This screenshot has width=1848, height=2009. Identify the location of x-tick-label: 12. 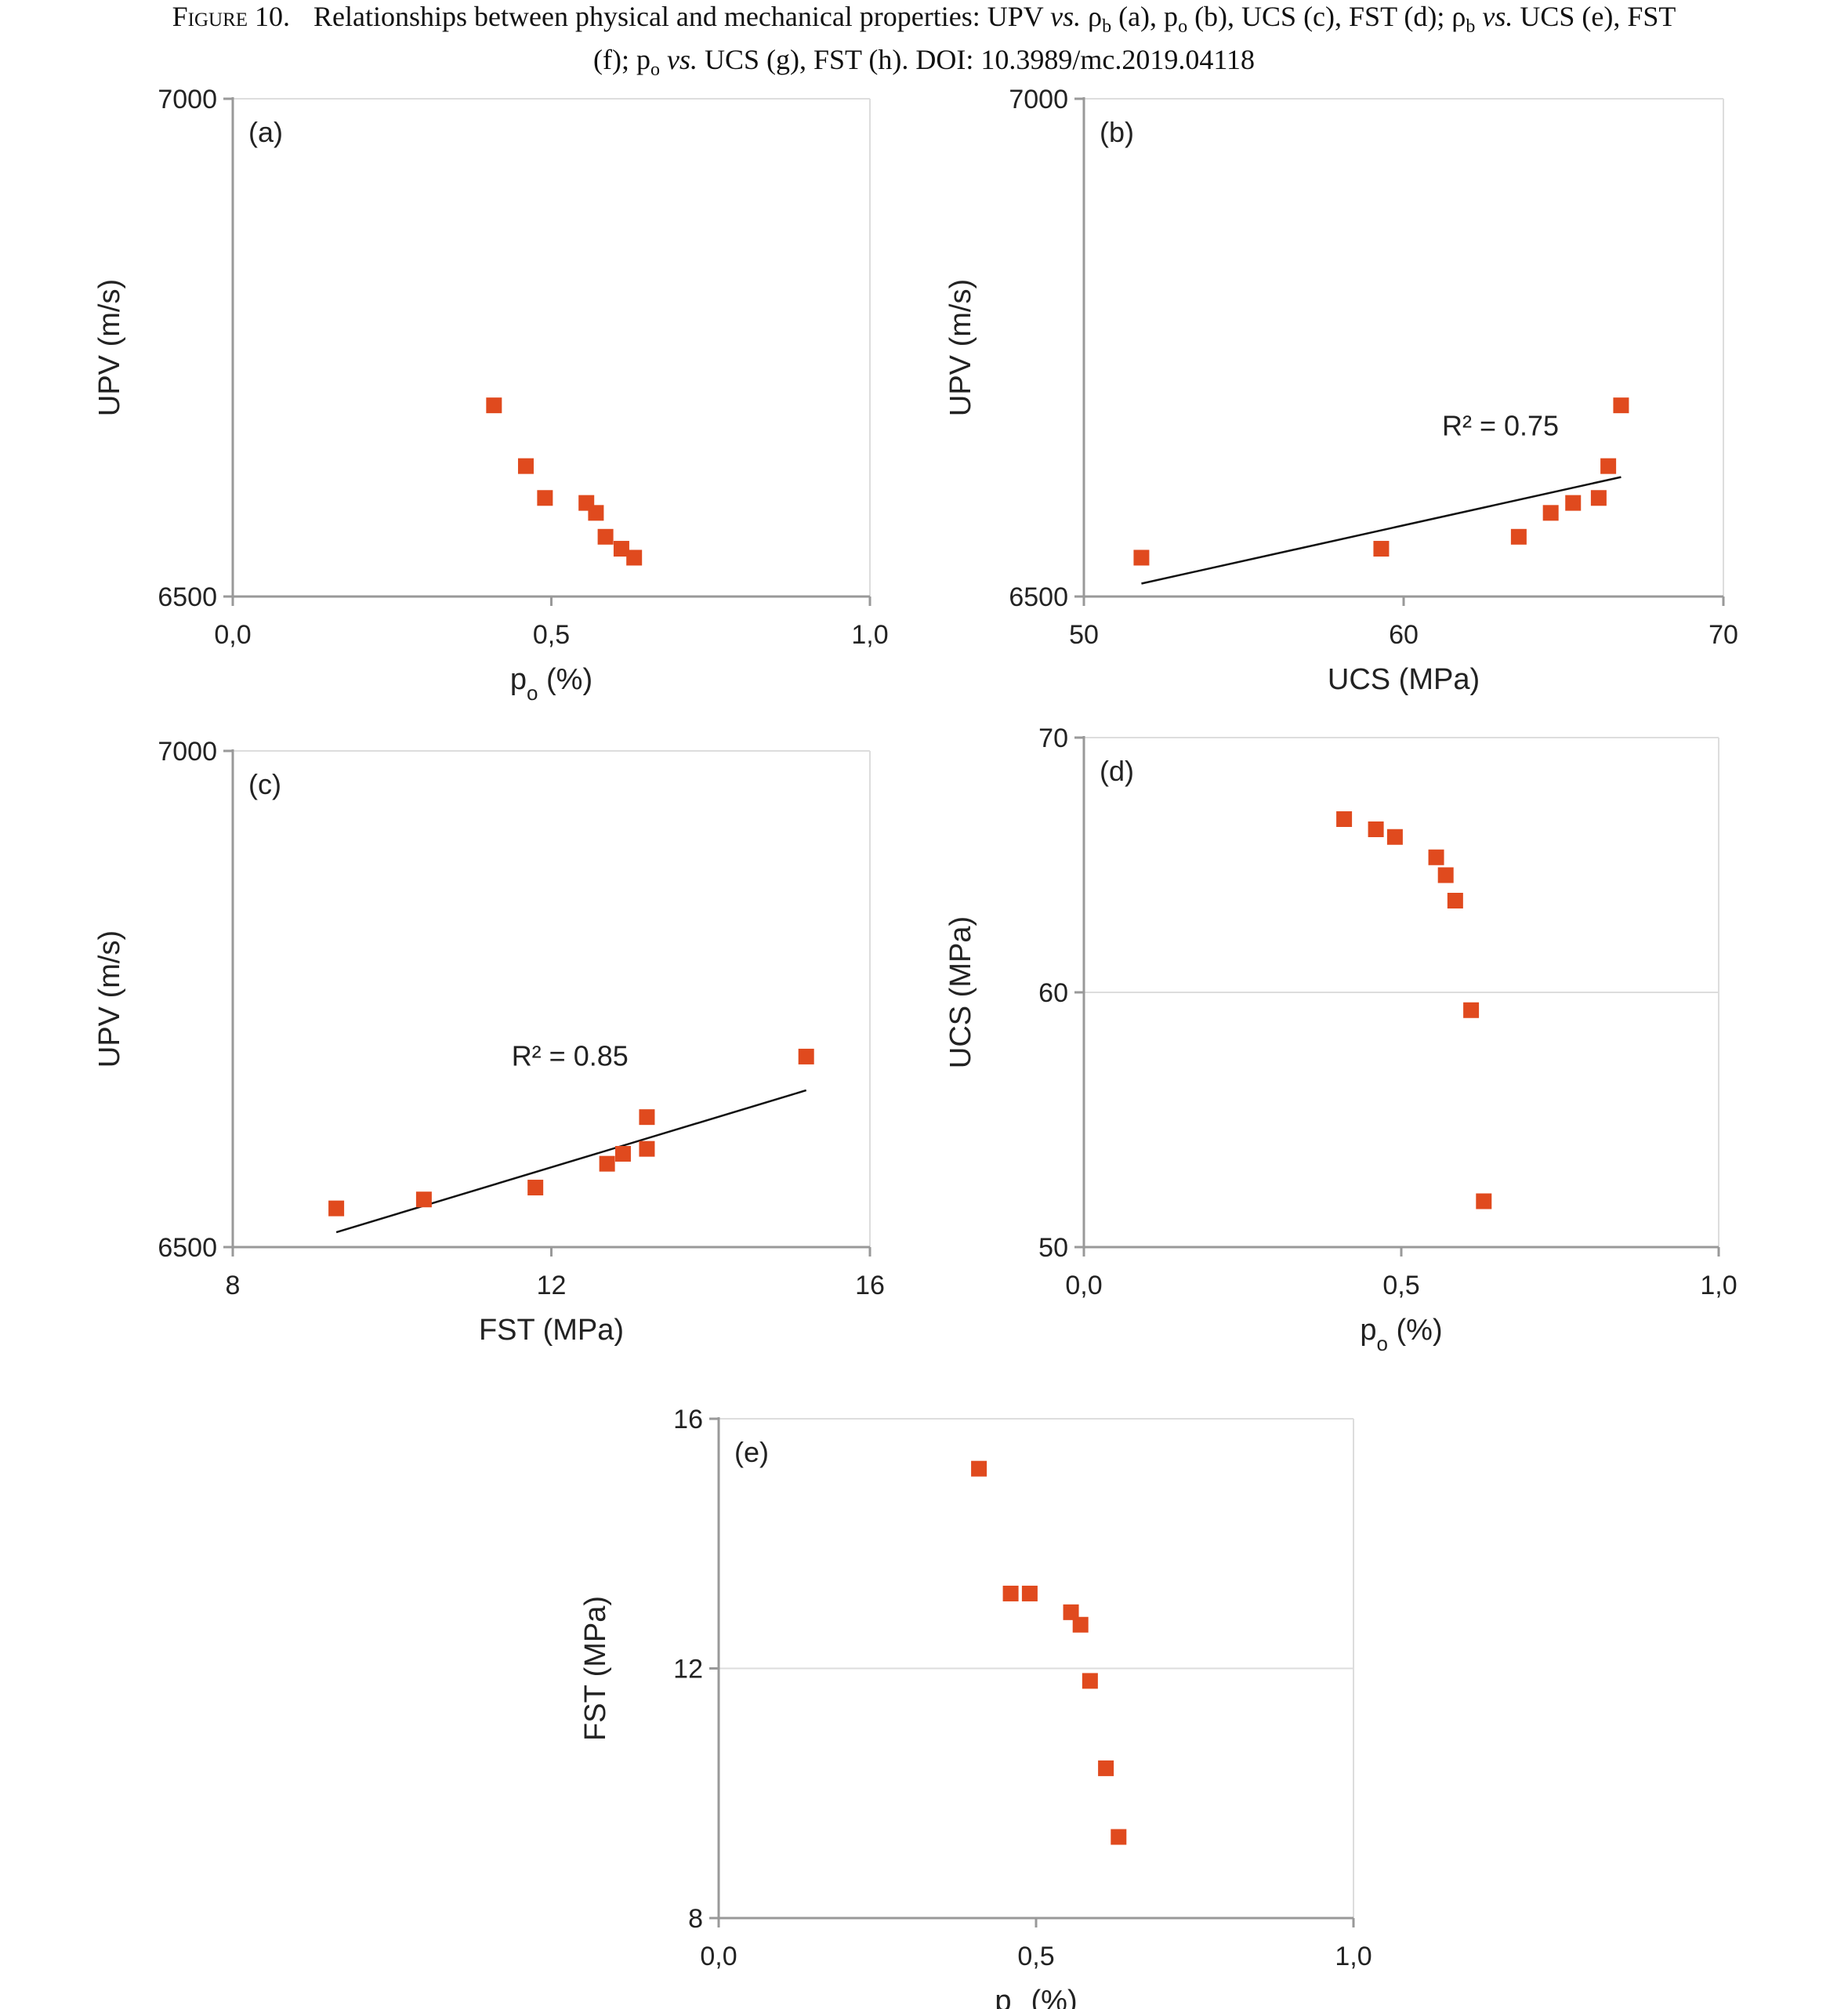
(552, 1285).